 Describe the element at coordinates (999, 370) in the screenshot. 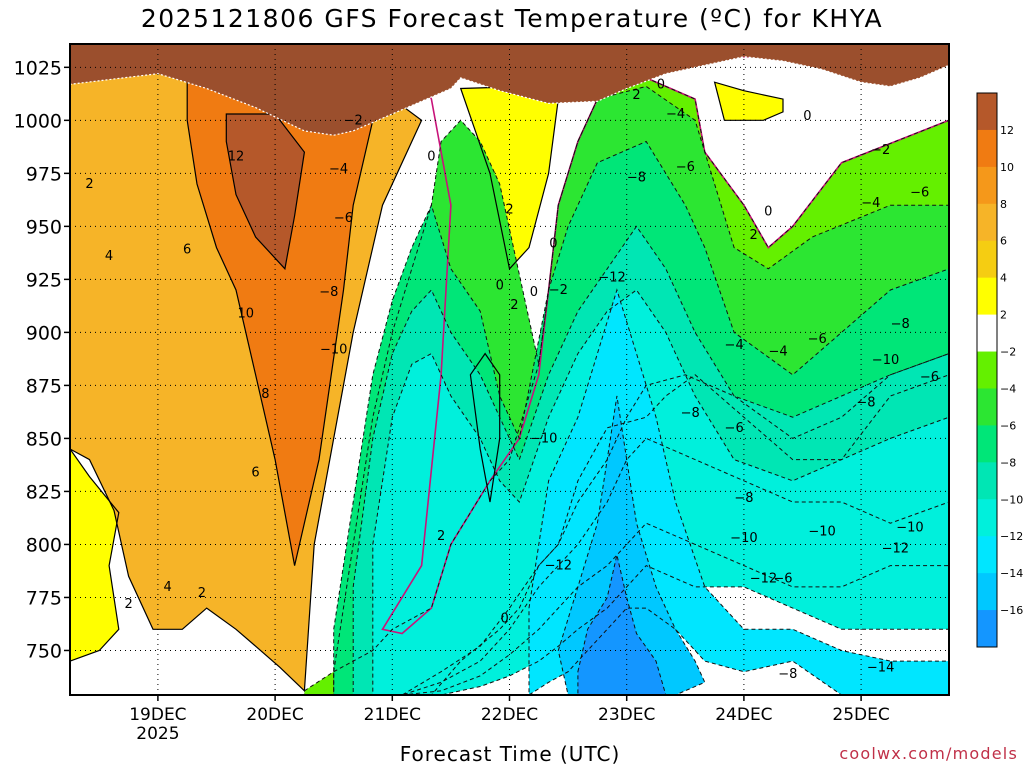

I see `colorbar-legend: 12 10 8 6 4 2 −2 −4 −6 −8 −10 −12 −14 −16` at that location.